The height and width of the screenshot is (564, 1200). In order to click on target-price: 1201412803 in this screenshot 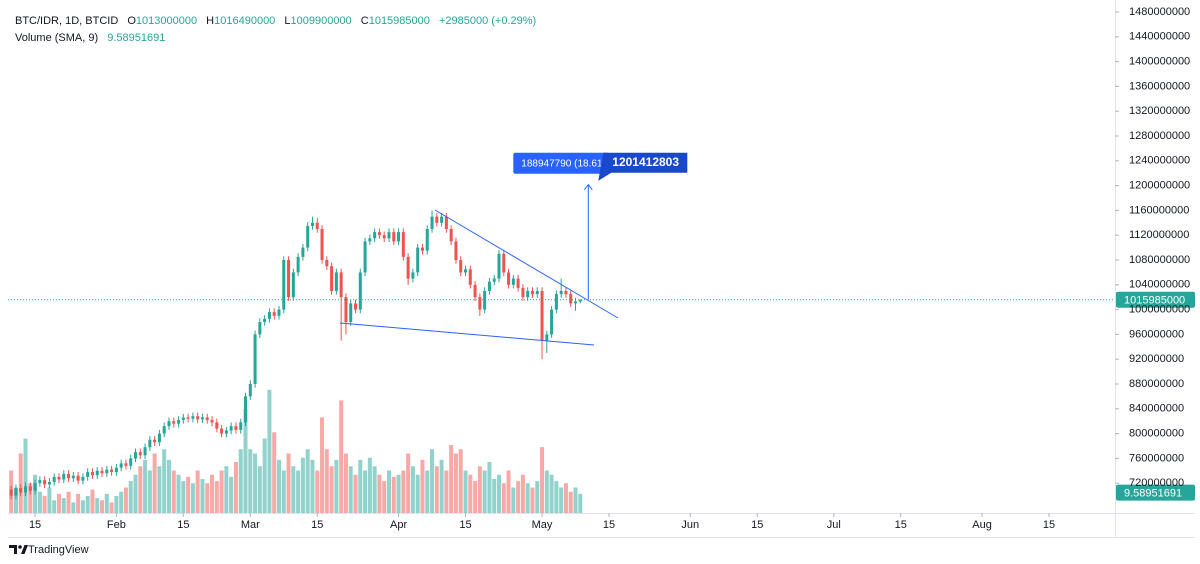, I will do `click(645, 162)`.